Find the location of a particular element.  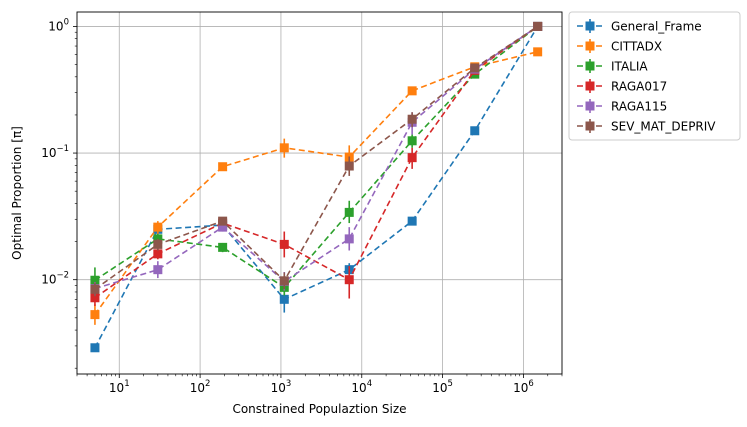

legend-item: General_Frame is located at coordinates (639, 26).